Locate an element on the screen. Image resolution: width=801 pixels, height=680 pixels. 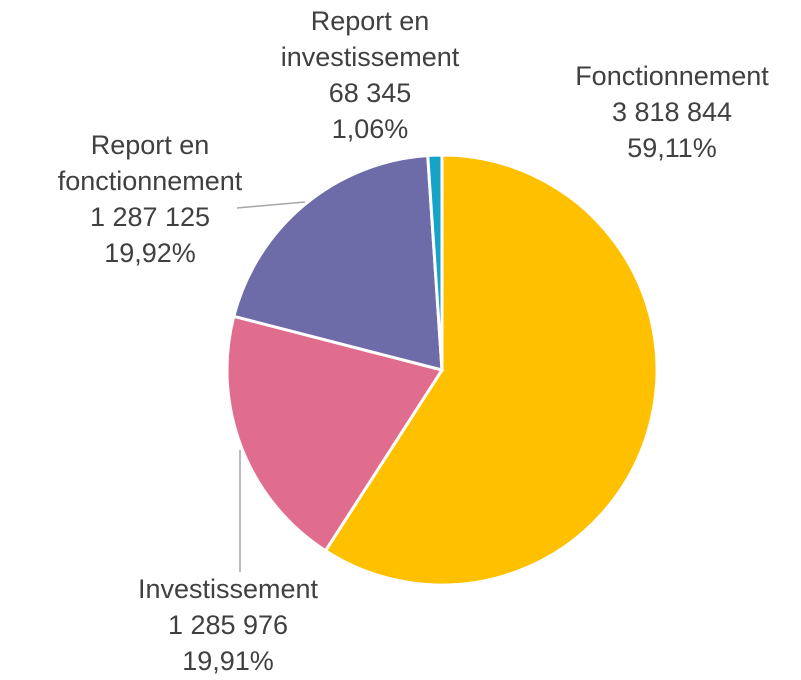
percent-label: 19,92% is located at coordinates (150, 253).